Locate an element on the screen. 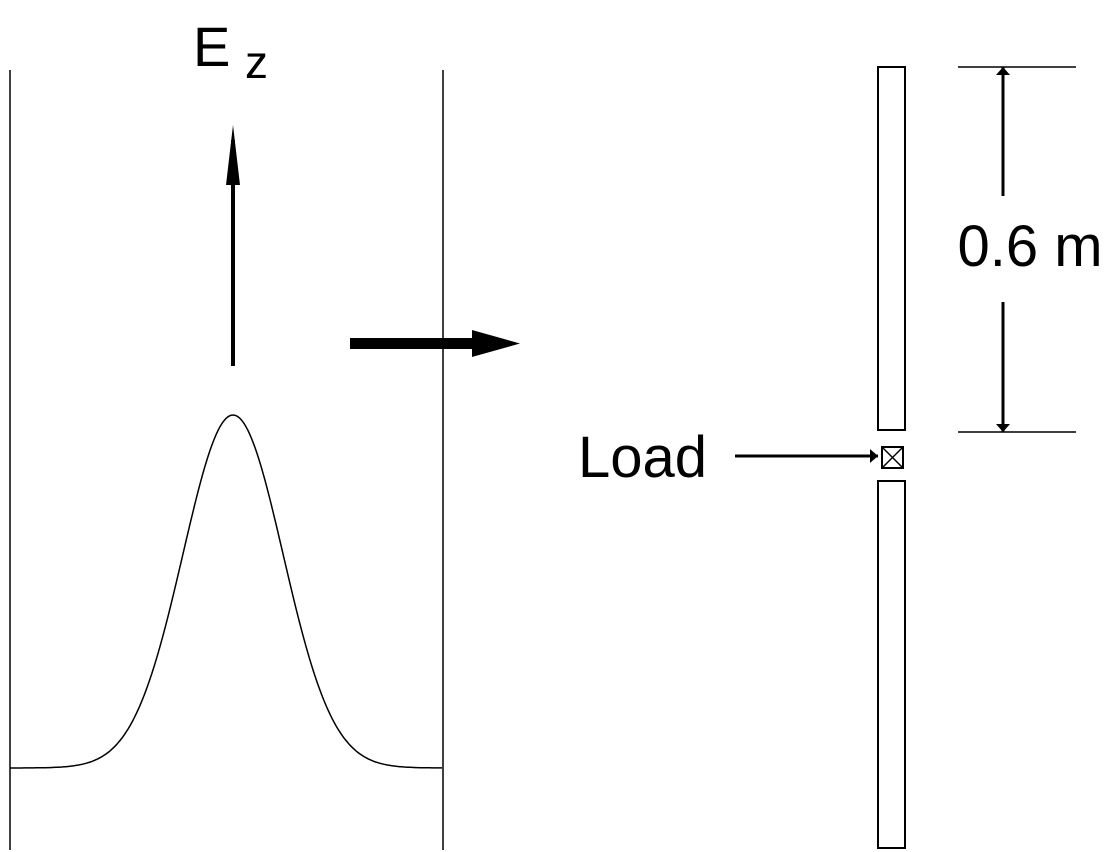 Image resolution: width=1120 pixels, height=852 pixels. load-cross is located at coordinates (892, 457).